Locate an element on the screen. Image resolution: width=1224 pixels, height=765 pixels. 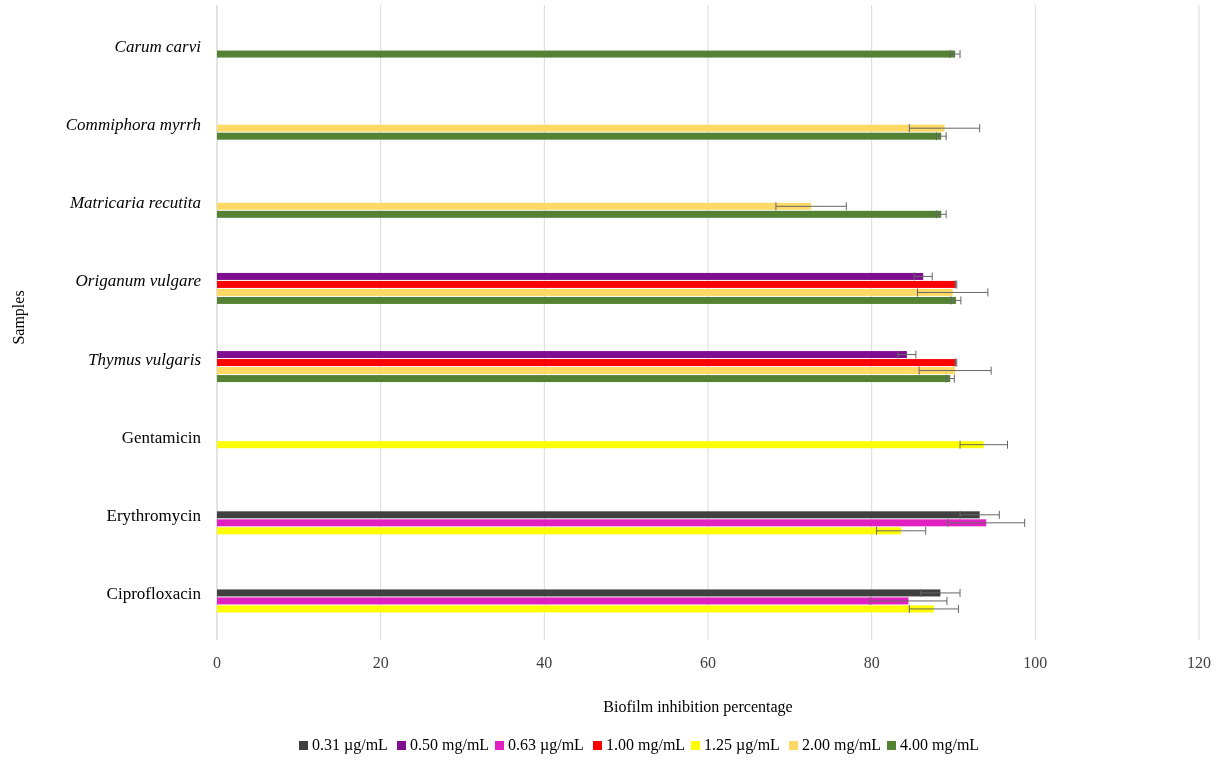
x-tick-label: 100 is located at coordinates (1035, 662).